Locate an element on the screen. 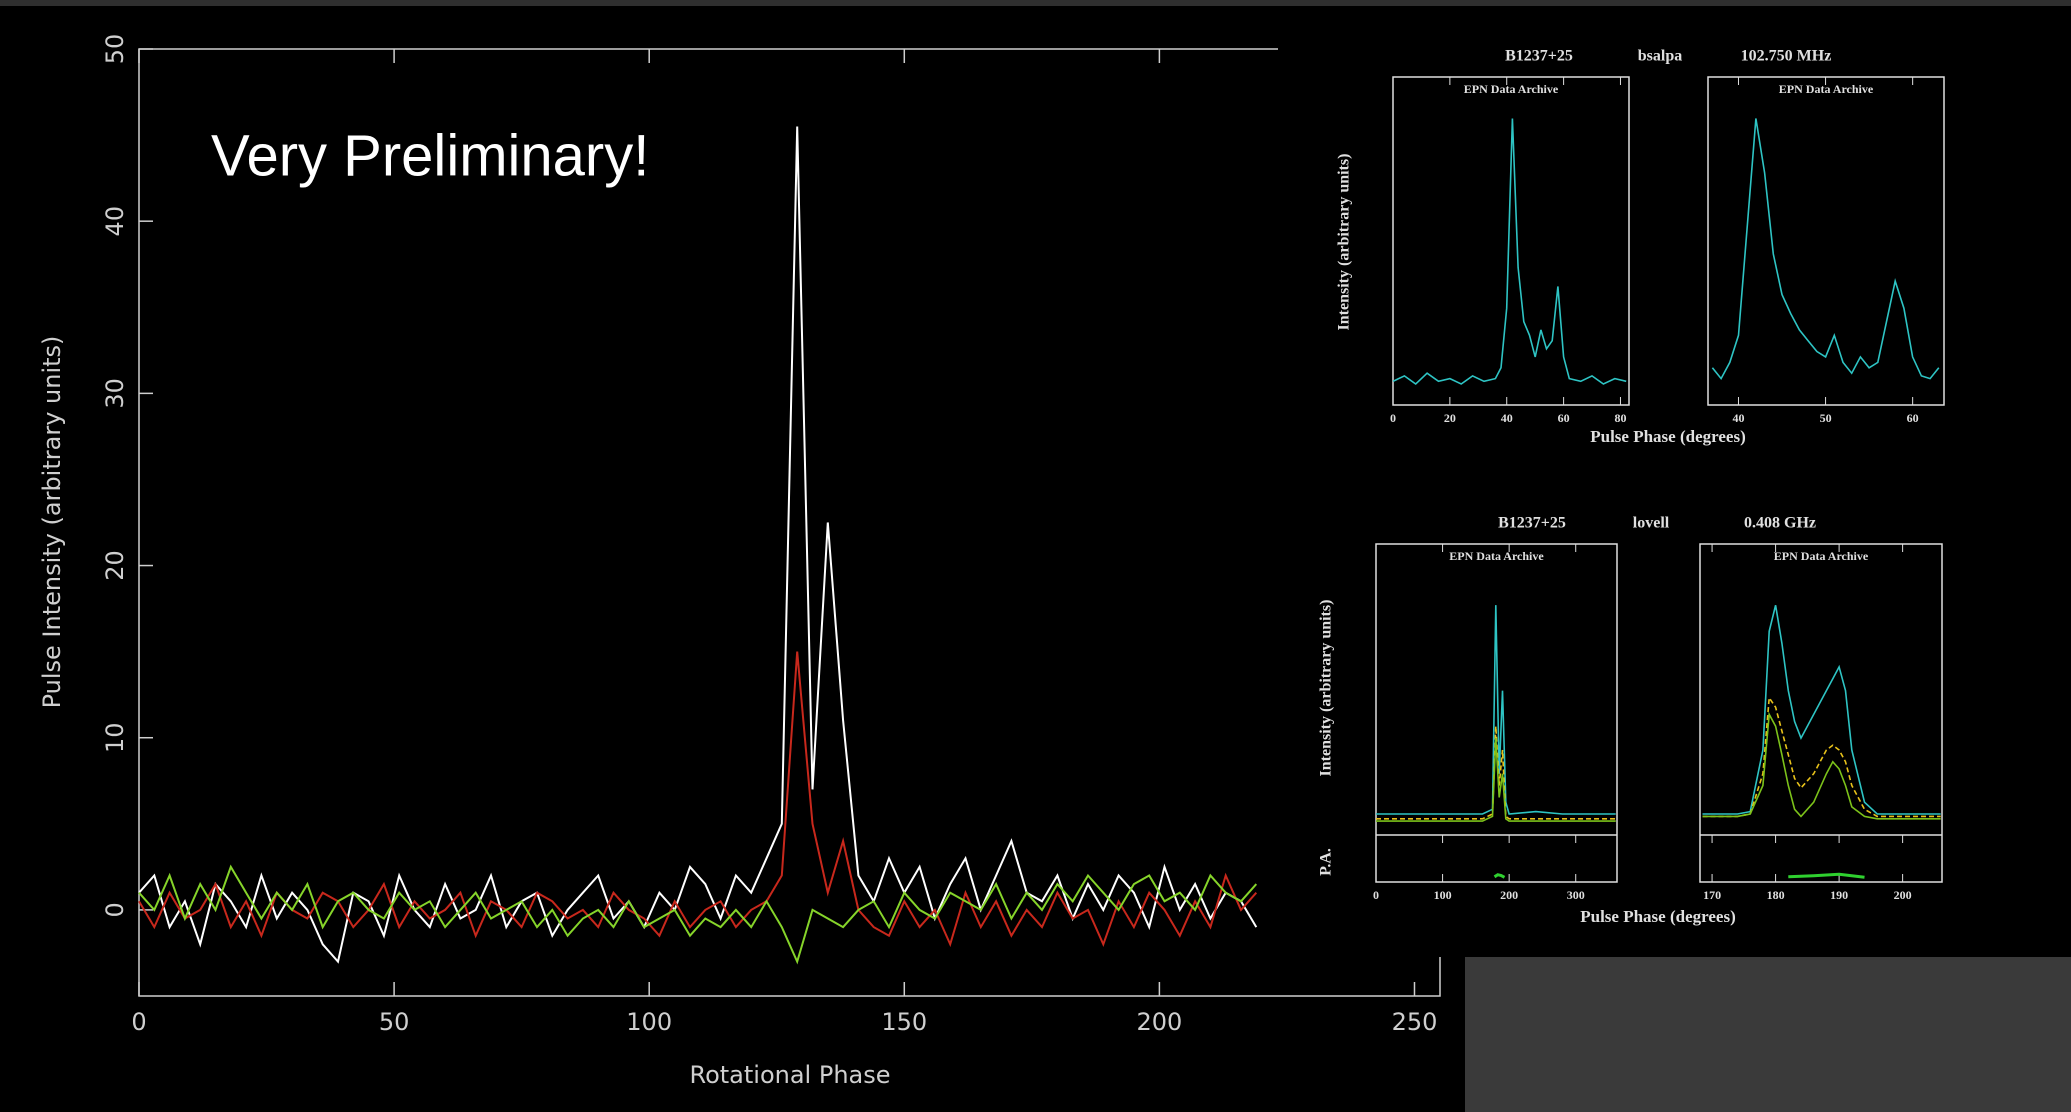  inset-title: lovell is located at coordinates (1651, 523).